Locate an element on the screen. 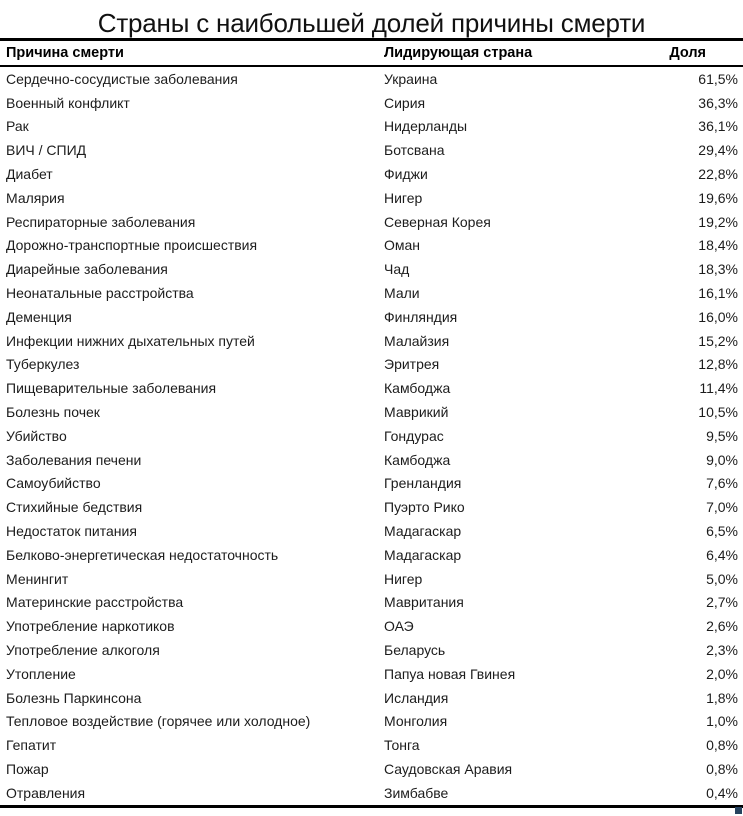  table-row: Деменция Финляндия 16,0% is located at coordinates (371, 317).